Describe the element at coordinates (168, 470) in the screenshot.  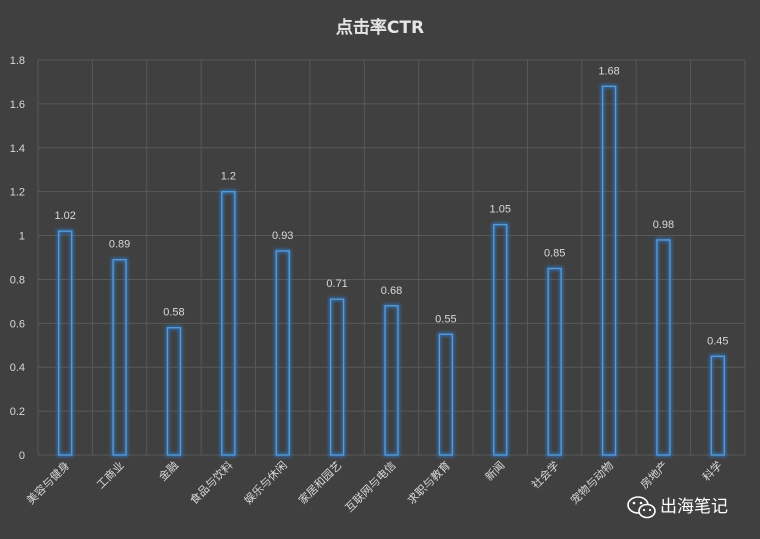
I see `x-category-label: 金融` at that location.